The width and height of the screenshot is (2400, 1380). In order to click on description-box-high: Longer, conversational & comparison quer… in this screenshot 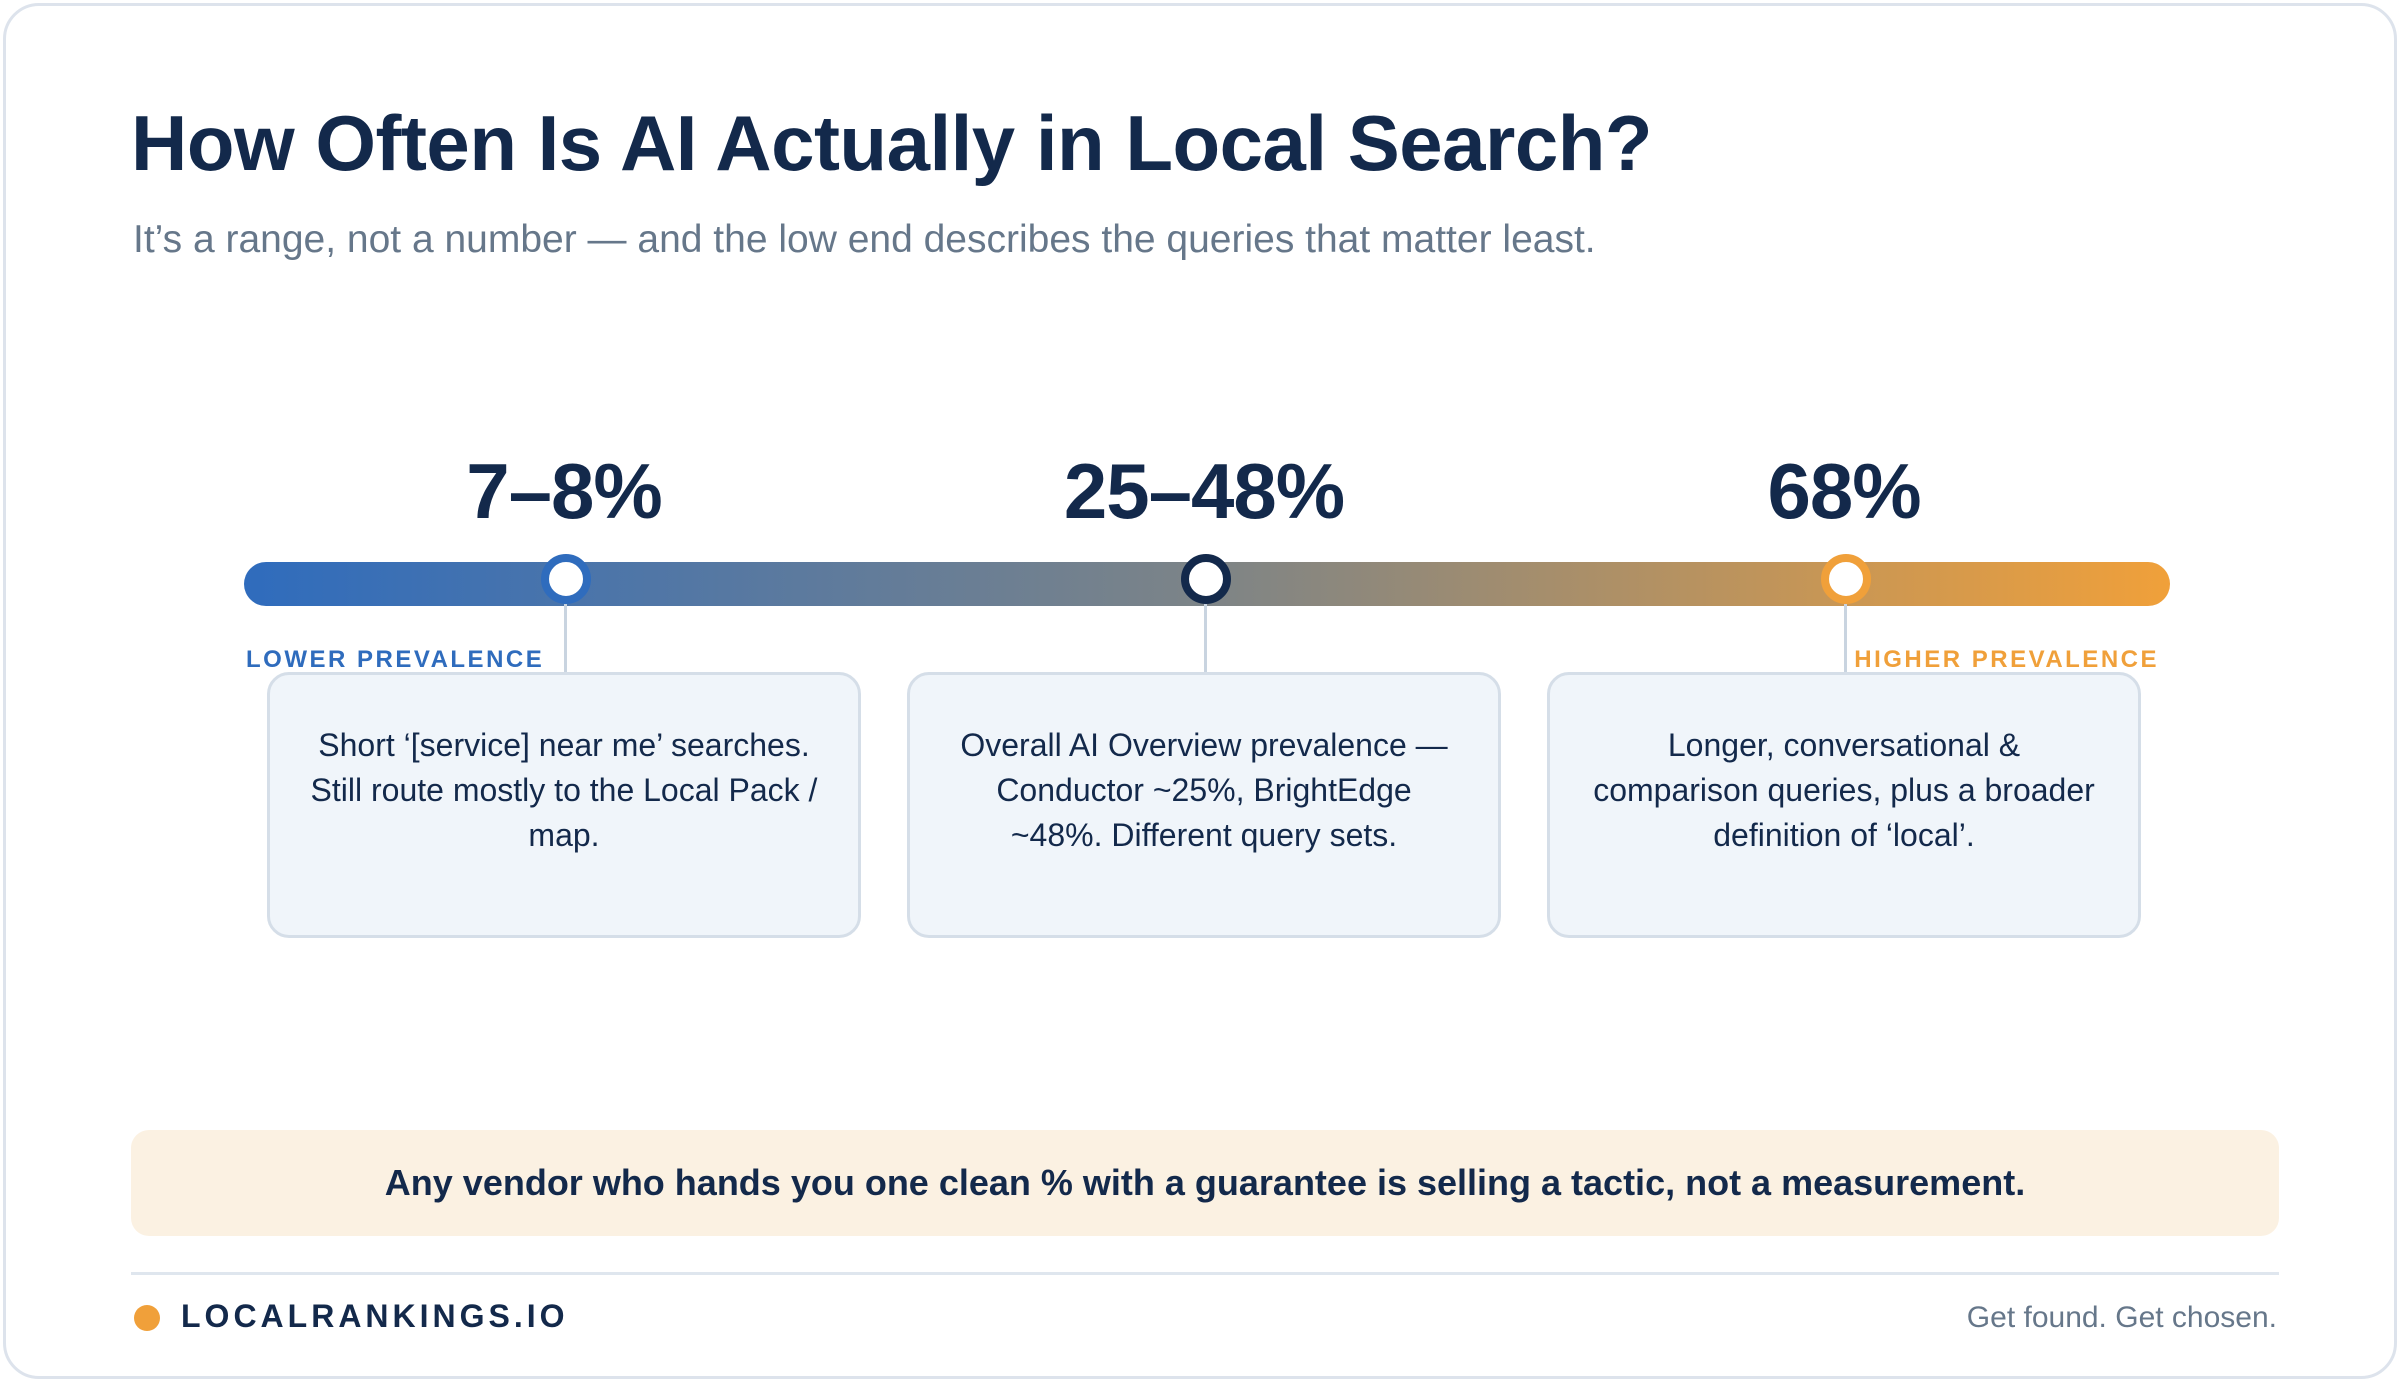, I will do `click(1844, 805)`.